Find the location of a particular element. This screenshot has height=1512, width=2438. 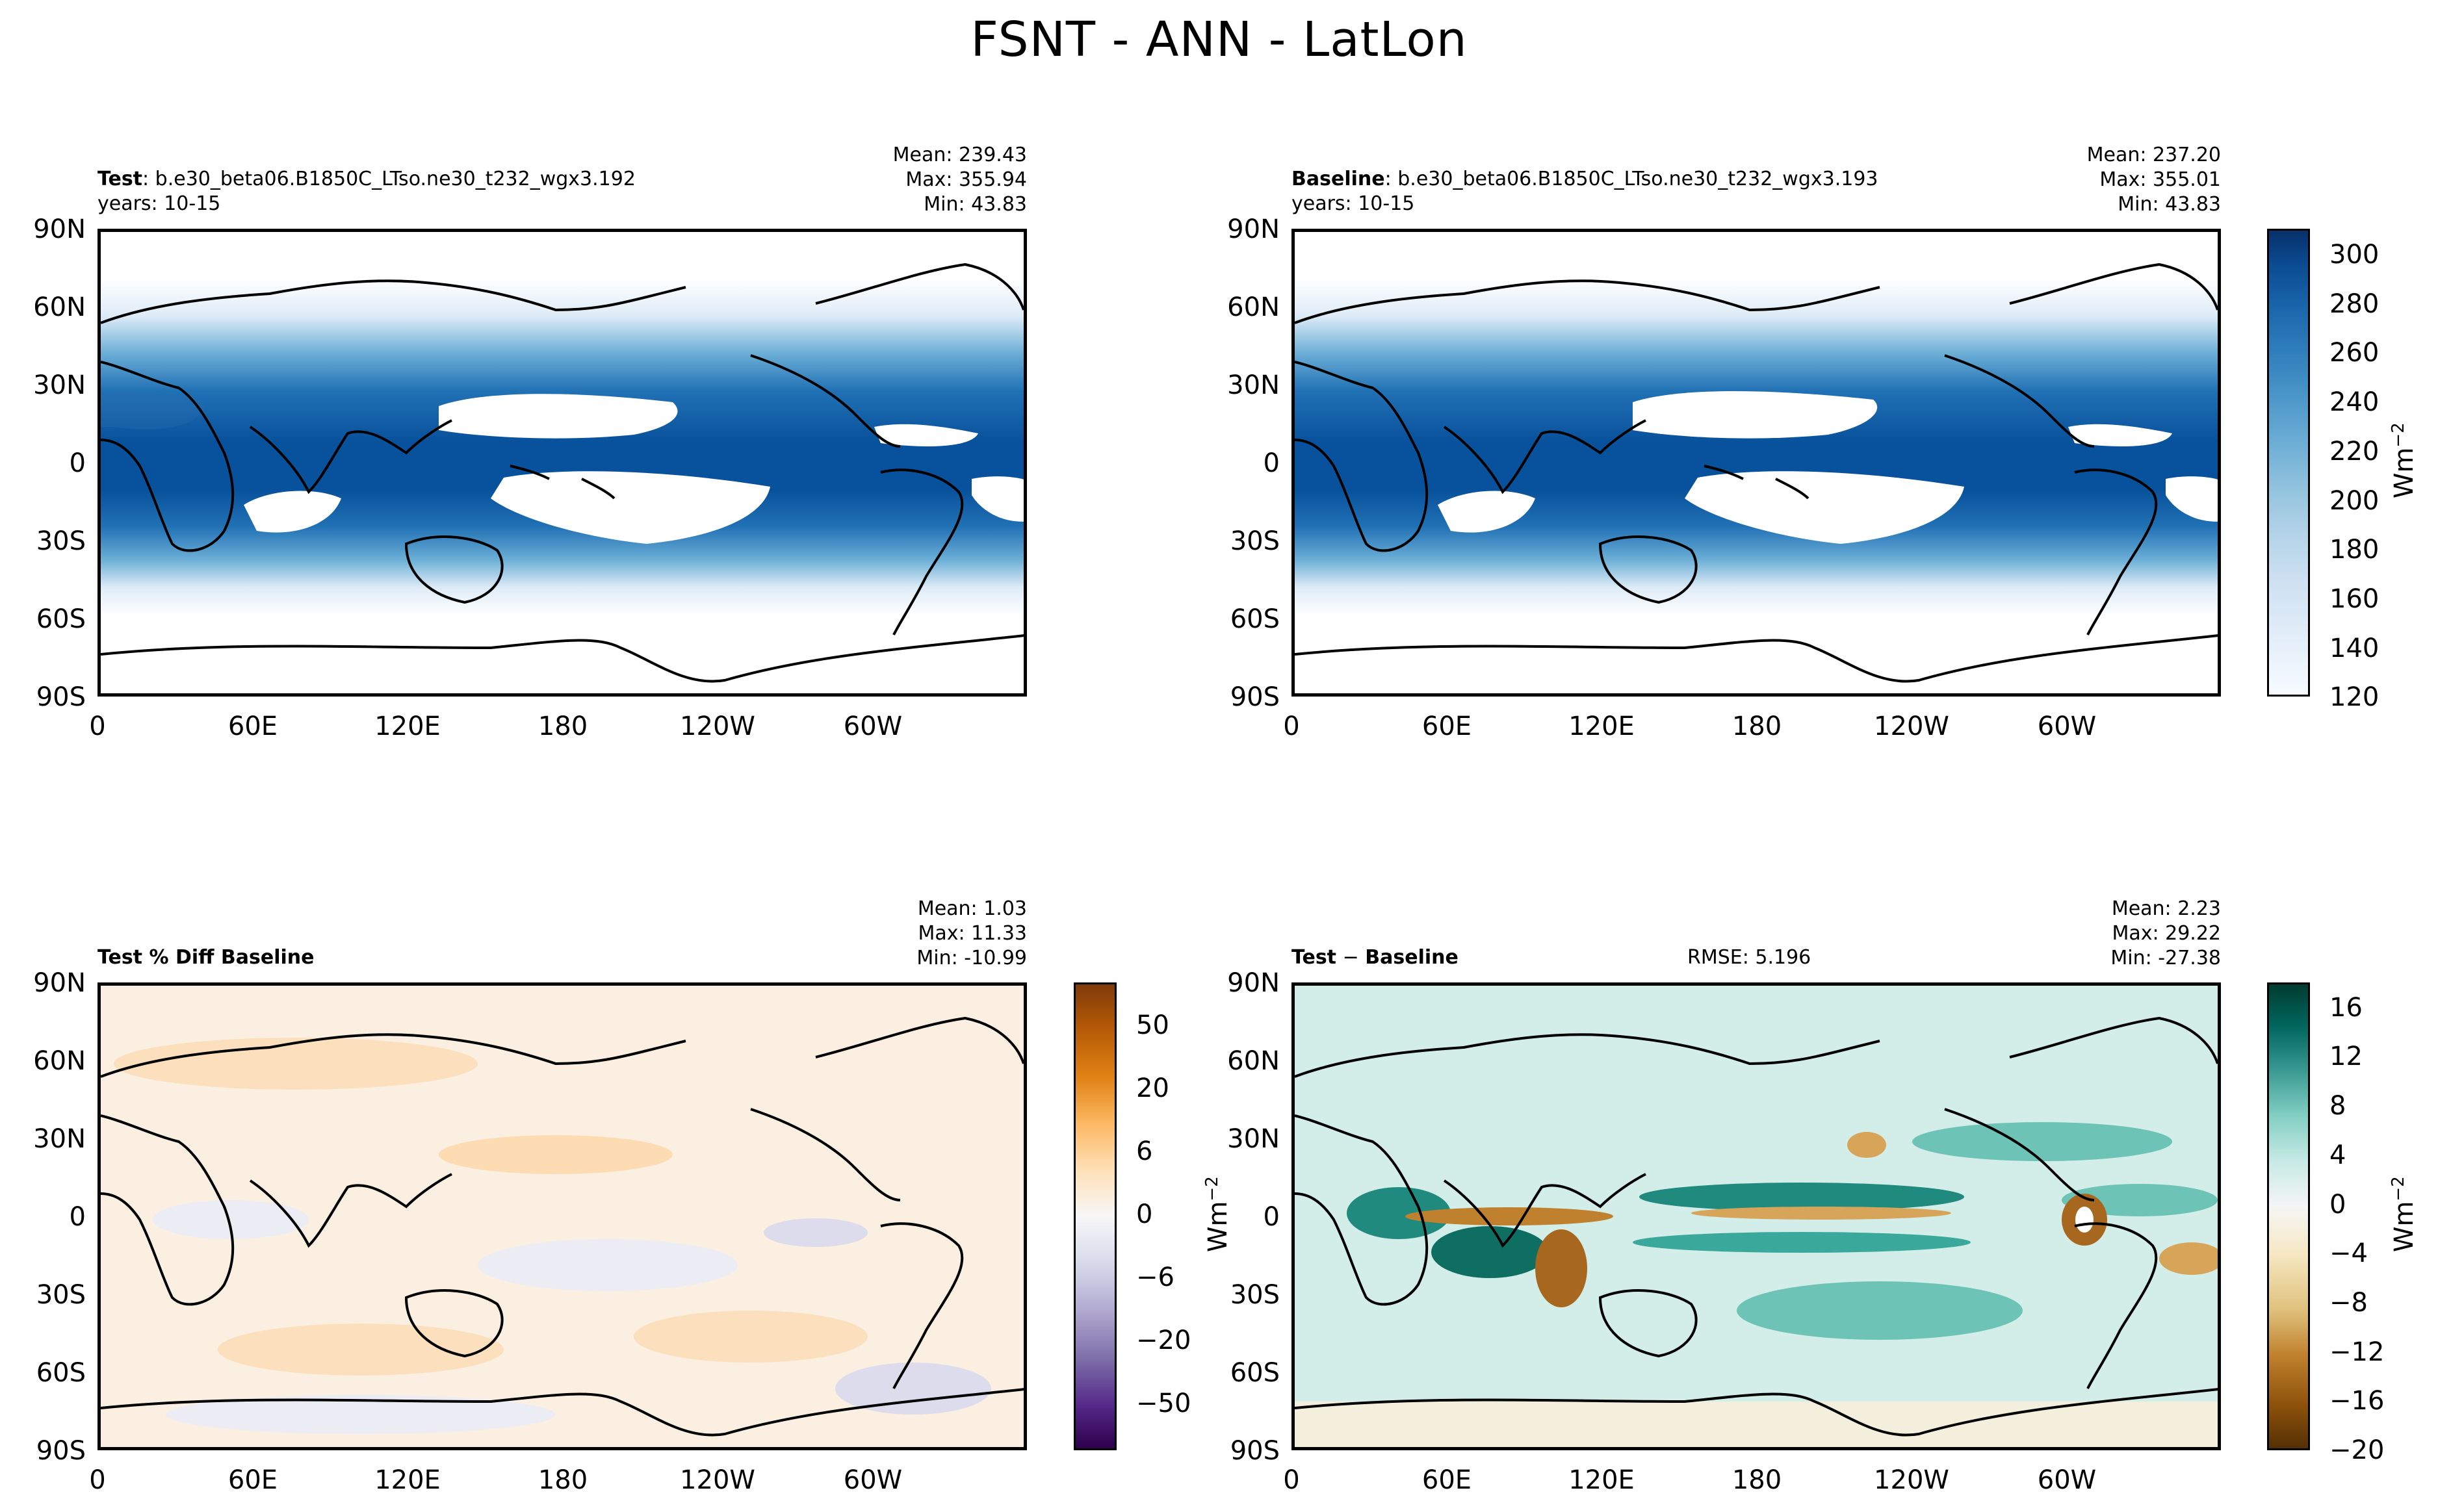

diff-xtick-5: 60W is located at coordinates (2067, 1480).